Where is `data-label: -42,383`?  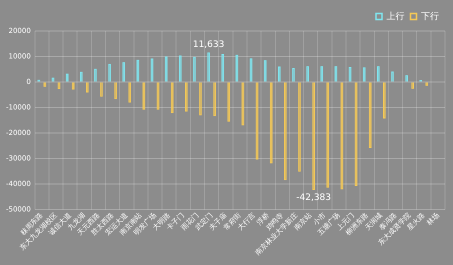
data-label: -42,383 is located at coordinates (314, 197).